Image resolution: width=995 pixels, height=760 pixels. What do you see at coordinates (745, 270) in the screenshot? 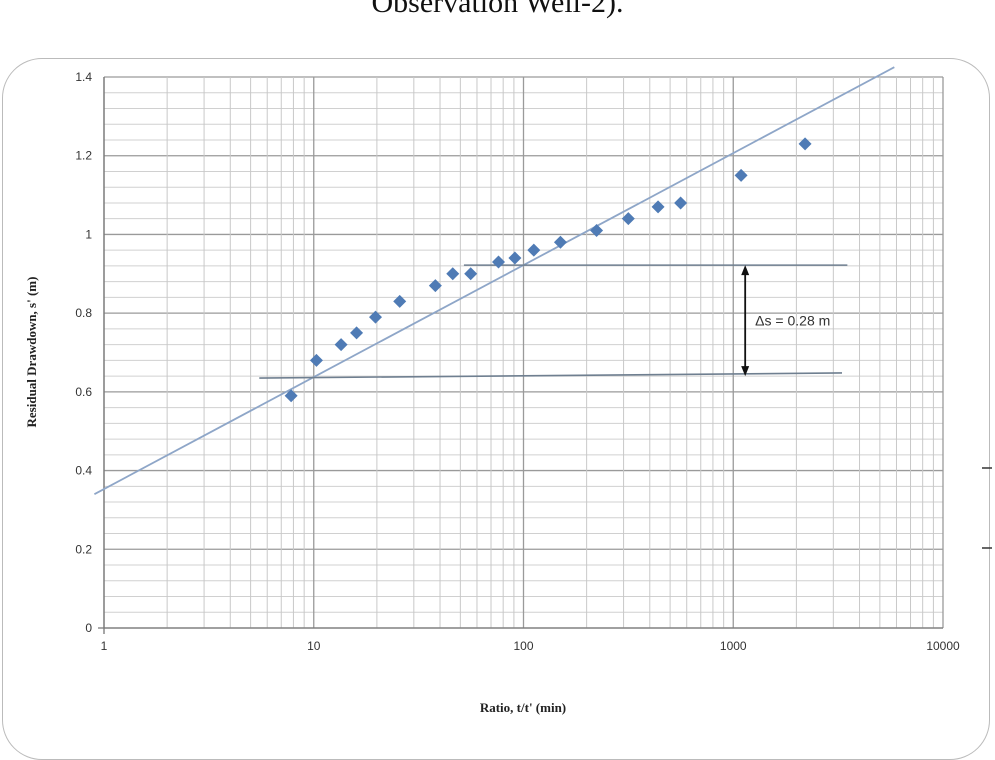
I see `arrow-head-up` at bounding box center [745, 270].